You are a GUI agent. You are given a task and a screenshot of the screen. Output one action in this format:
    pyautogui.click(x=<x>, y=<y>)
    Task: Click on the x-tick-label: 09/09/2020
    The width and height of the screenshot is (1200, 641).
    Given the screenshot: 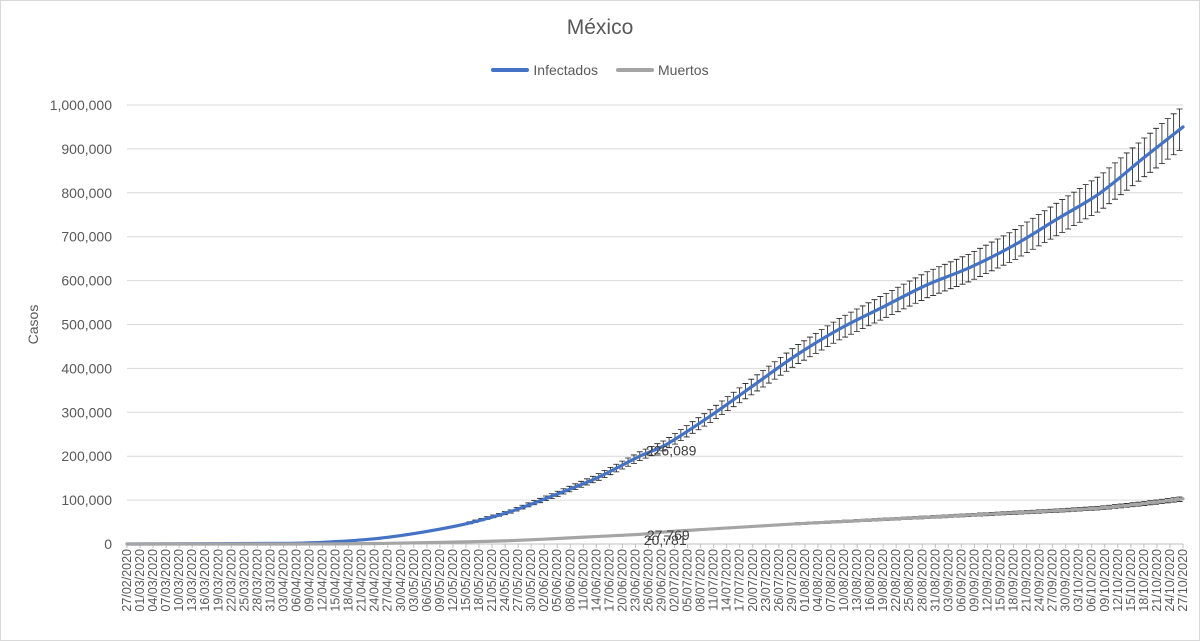 What is the action you would take?
    pyautogui.click(x=974, y=580)
    